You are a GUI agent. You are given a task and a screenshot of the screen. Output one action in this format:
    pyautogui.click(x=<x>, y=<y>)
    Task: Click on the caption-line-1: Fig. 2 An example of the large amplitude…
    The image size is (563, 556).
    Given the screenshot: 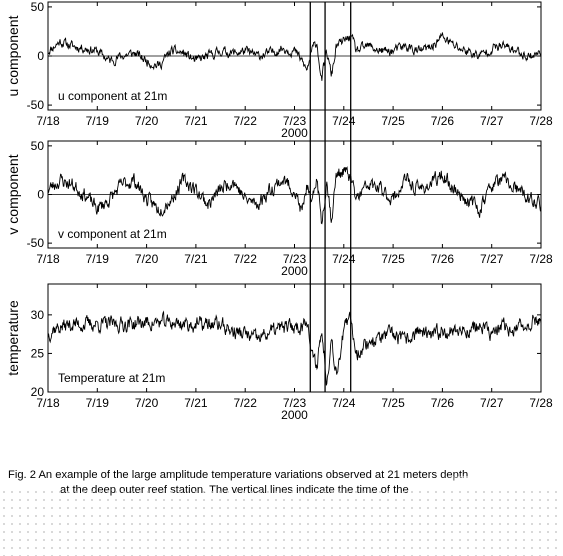 What is the action you would take?
    pyautogui.click(x=238, y=475)
    